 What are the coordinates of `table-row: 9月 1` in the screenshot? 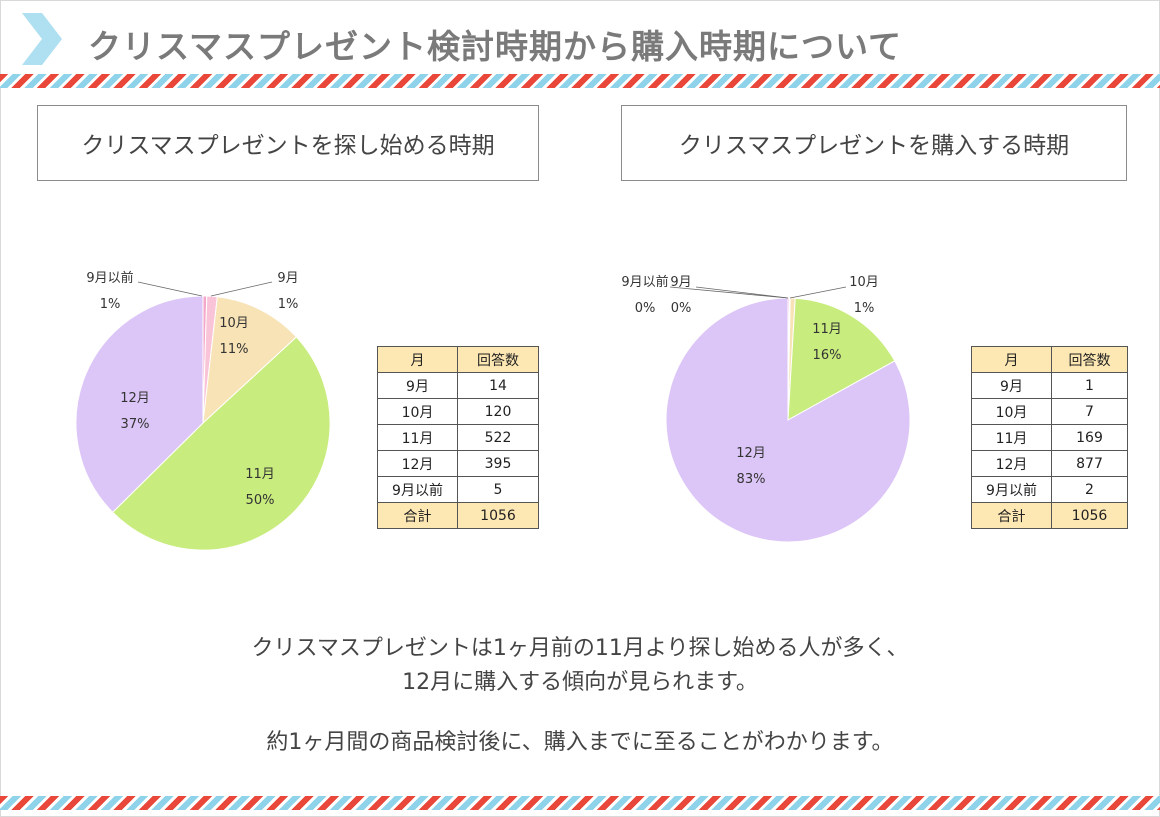 It's located at (1049, 385).